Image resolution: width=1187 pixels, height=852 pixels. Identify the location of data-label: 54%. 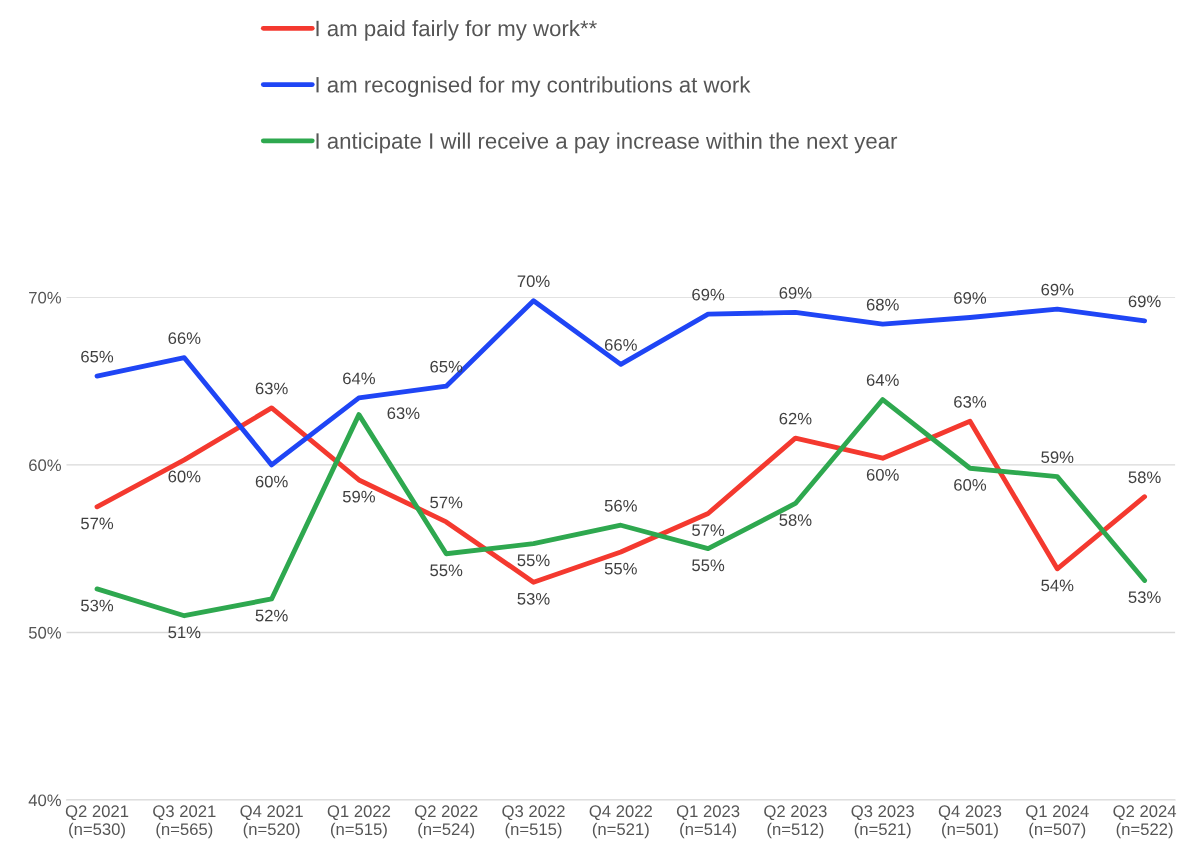
(1057, 585).